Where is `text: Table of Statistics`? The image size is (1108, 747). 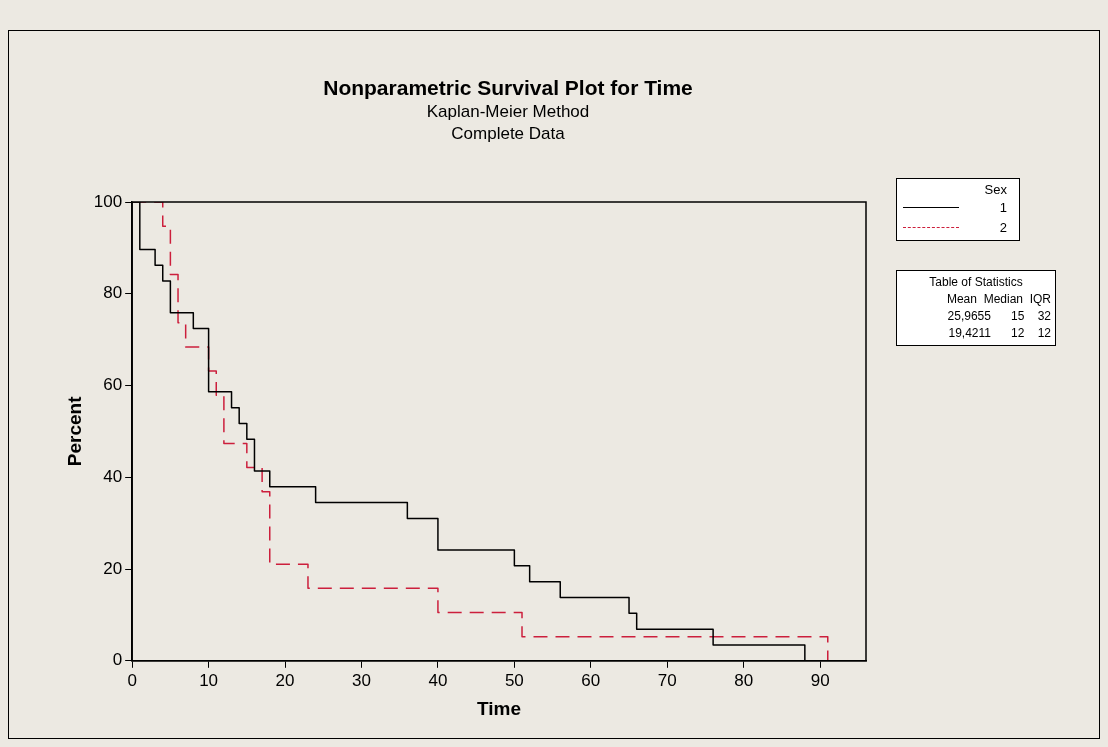 text: Table of Statistics is located at coordinates (976, 282).